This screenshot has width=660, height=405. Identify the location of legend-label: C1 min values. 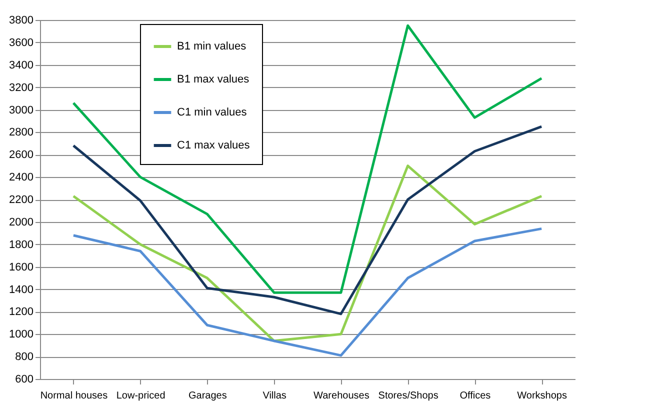
(212, 112).